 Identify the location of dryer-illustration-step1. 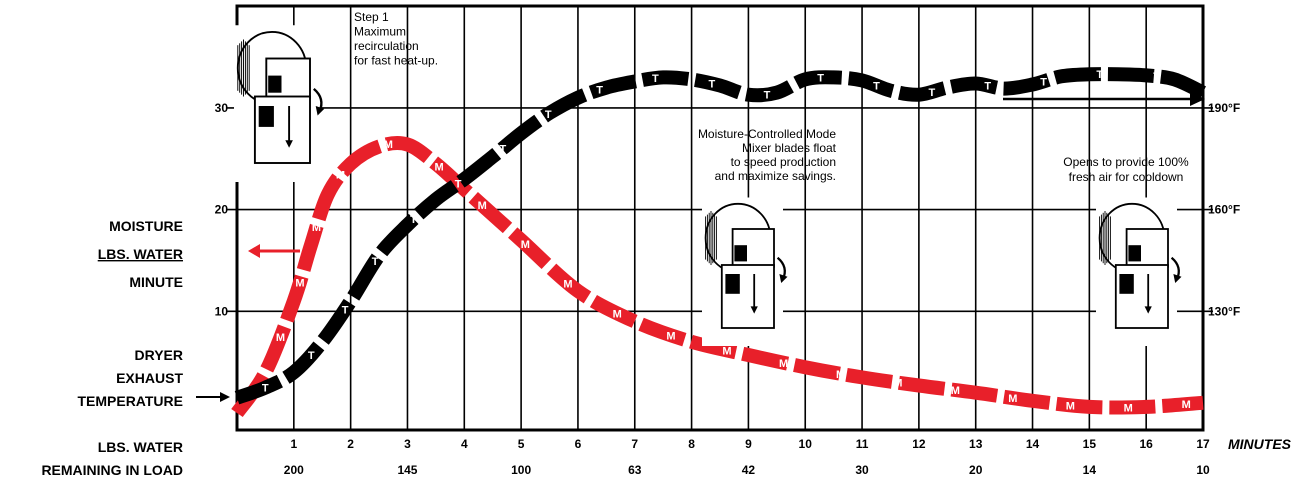
(279, 103).